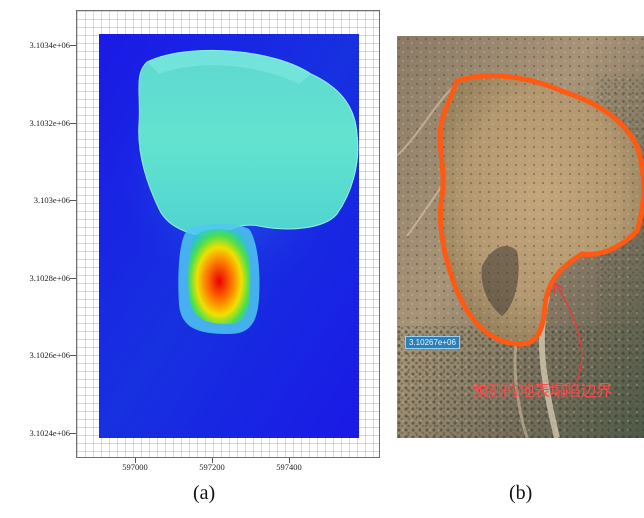 The image size is (644, 518). Describe the element at coordinates (49, 45) in the screenshot. I see `y-tick-label: 3.1034e+06` at that location.